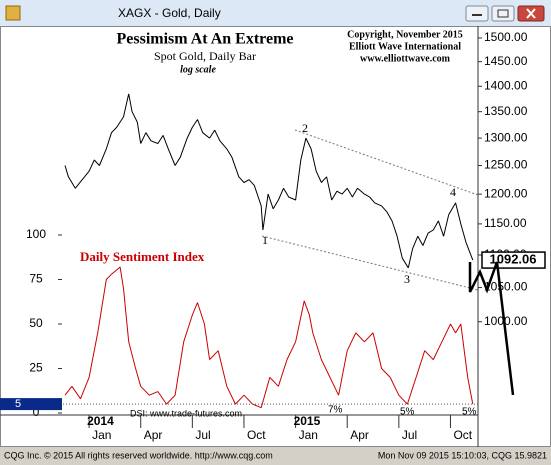 This screenshot has height=465, width=551. What do you see at coordinates (506, 61) in the screenshot?
I see `y-tick-label: 1450.00` at bounding box center [506, 61].